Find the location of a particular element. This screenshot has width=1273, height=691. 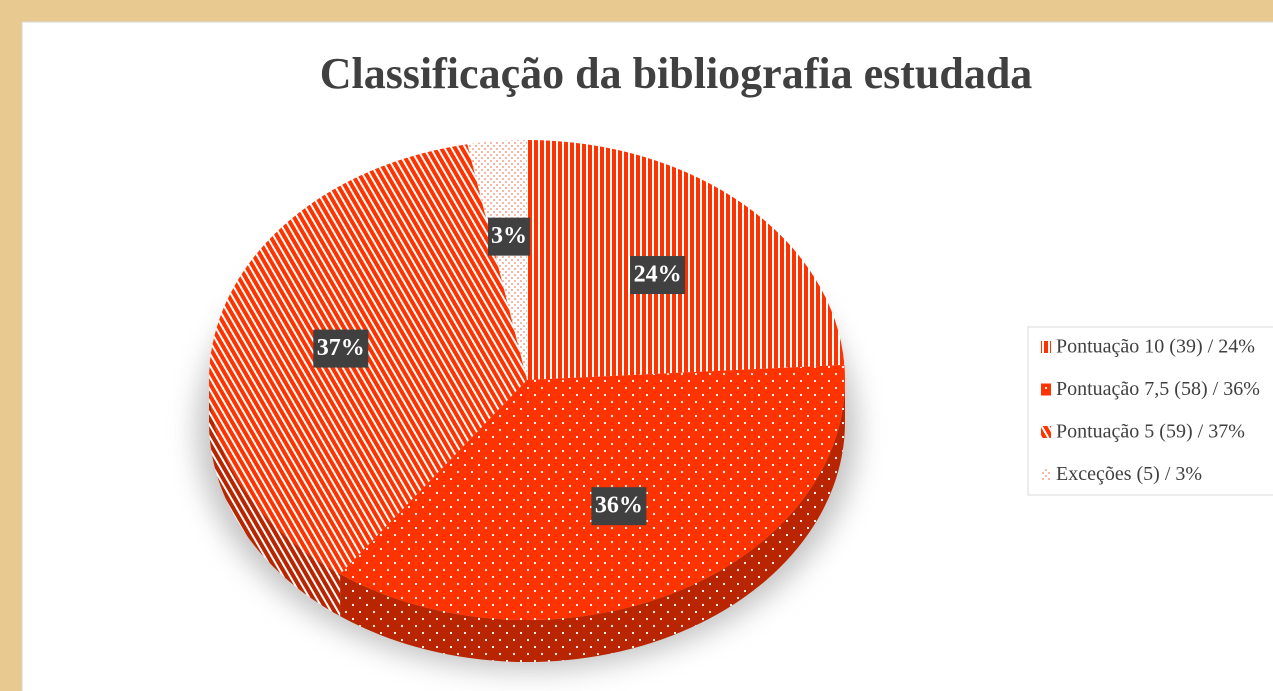

legend-box is located at coordinates (1150, 411).